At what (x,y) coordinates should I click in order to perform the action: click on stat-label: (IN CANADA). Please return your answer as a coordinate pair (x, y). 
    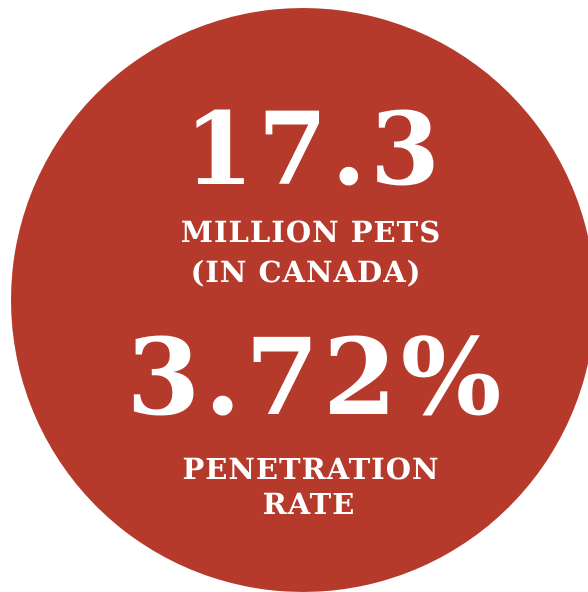
    Looking at the image, I should click on (306, 272).